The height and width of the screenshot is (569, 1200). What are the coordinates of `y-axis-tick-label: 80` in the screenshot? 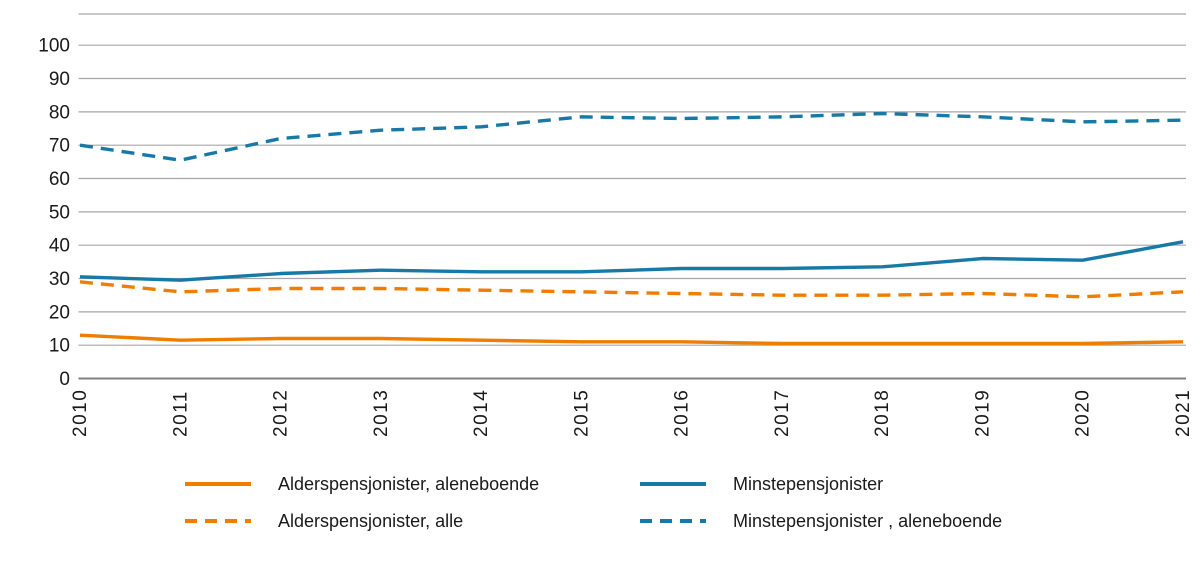 It's located at (59, 112).